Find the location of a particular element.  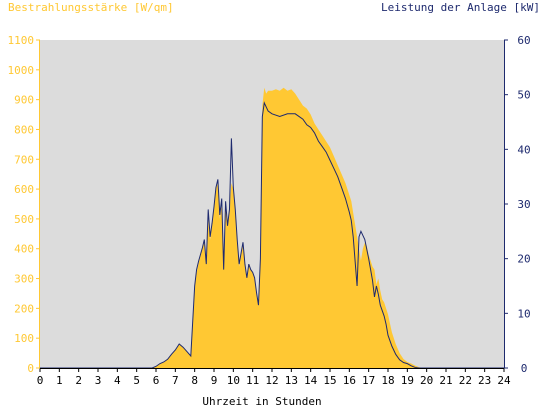

y-left-tick-label: 400 is located at coordinates (24, 249).